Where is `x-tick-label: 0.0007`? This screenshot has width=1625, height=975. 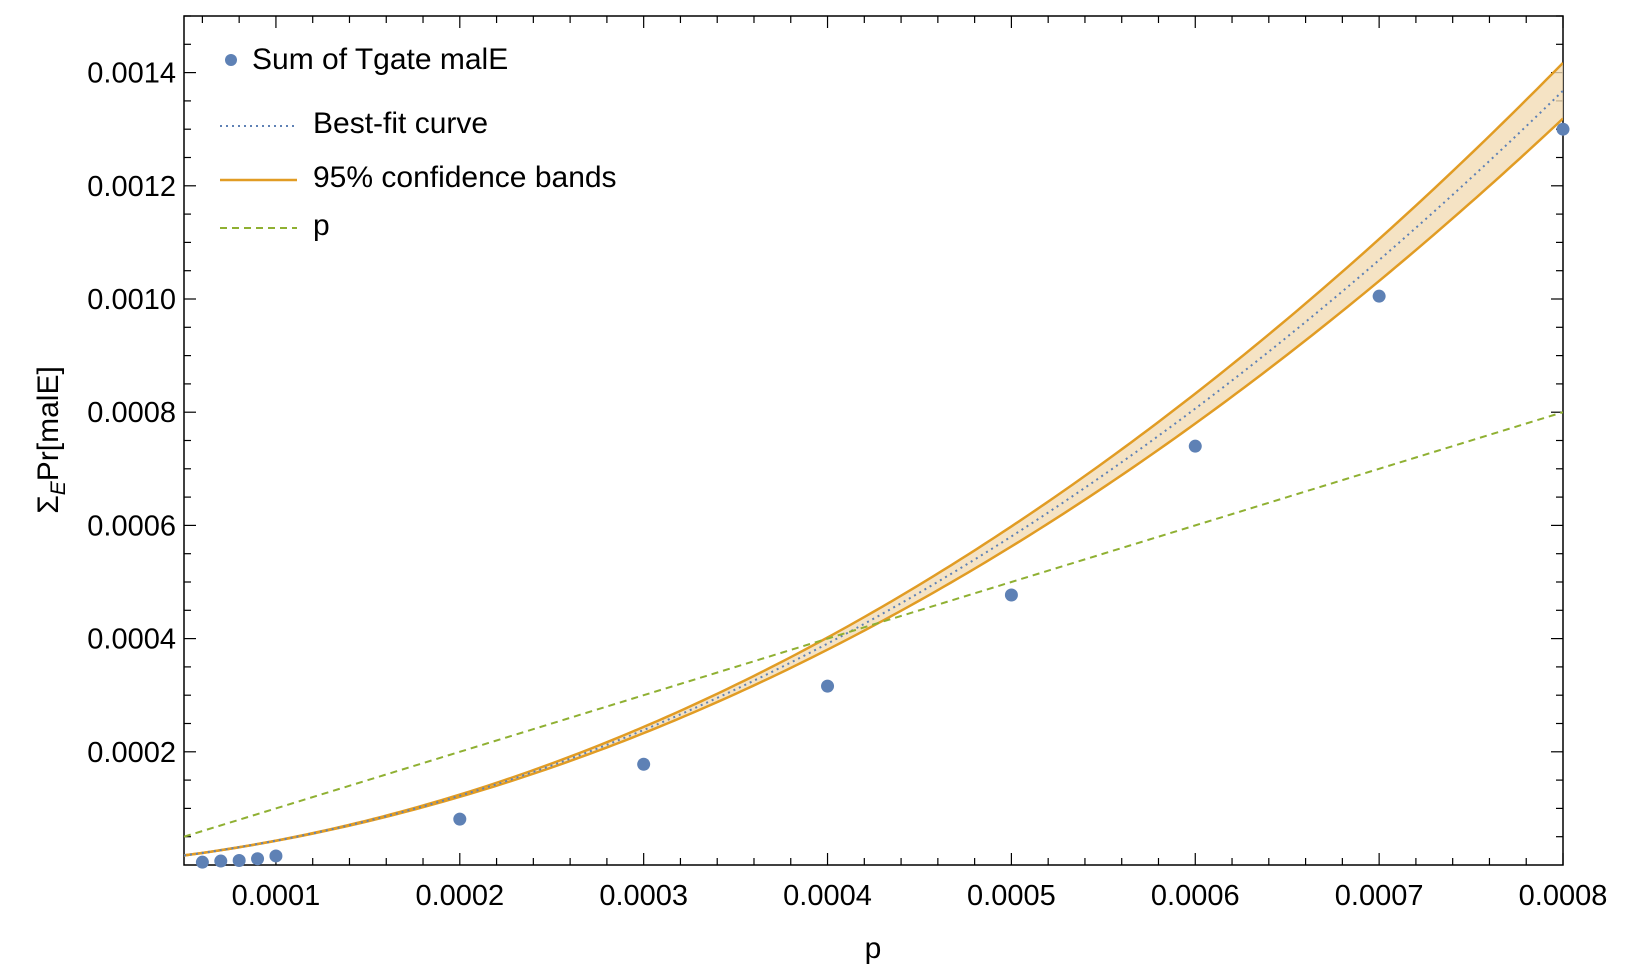 x-tick-label: 0.0007 is located at coordinates (1379, 896).